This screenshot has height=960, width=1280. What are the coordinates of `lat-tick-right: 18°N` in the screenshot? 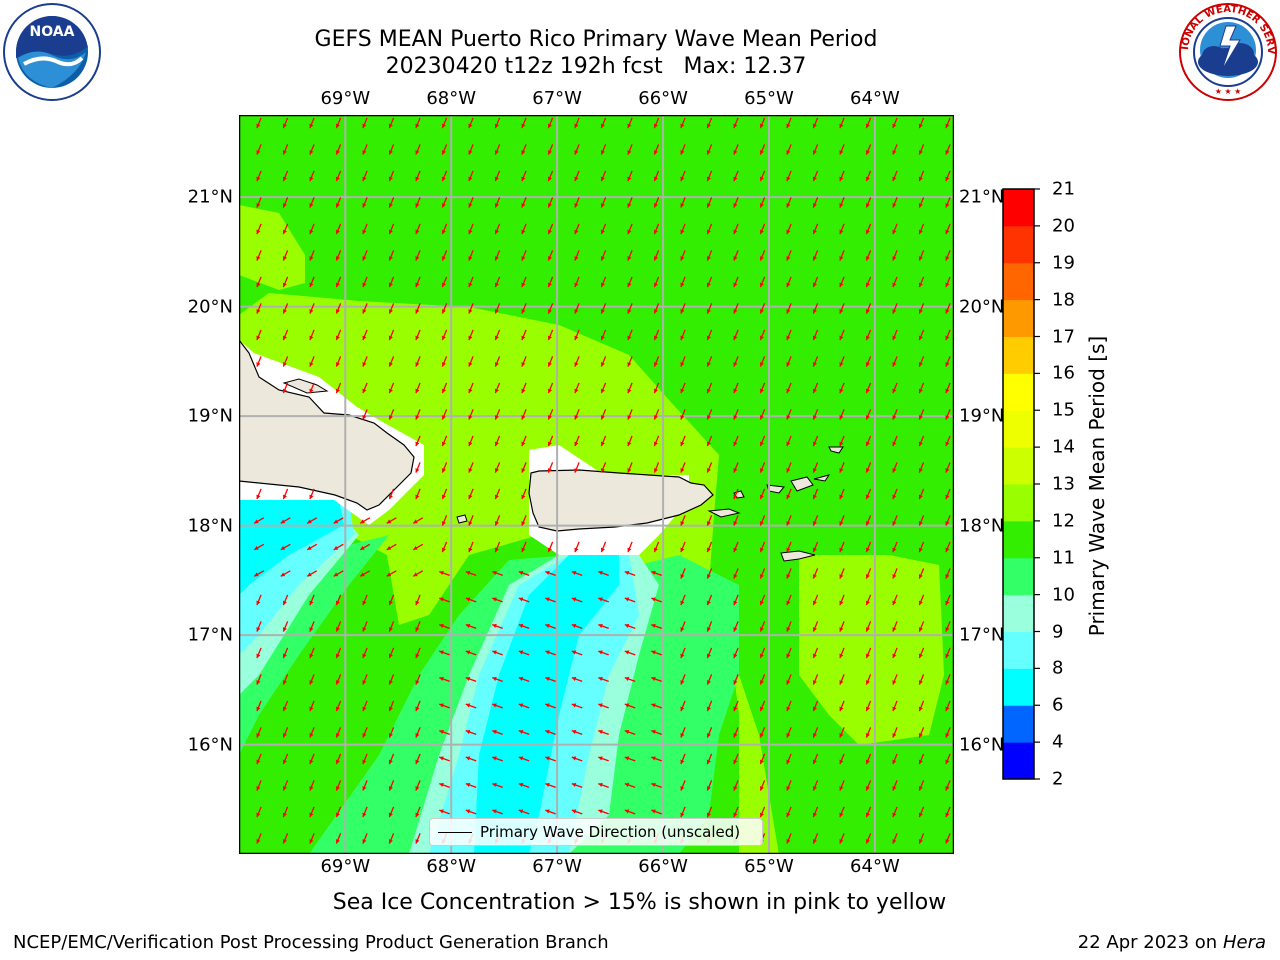 It's located at (982, 526).